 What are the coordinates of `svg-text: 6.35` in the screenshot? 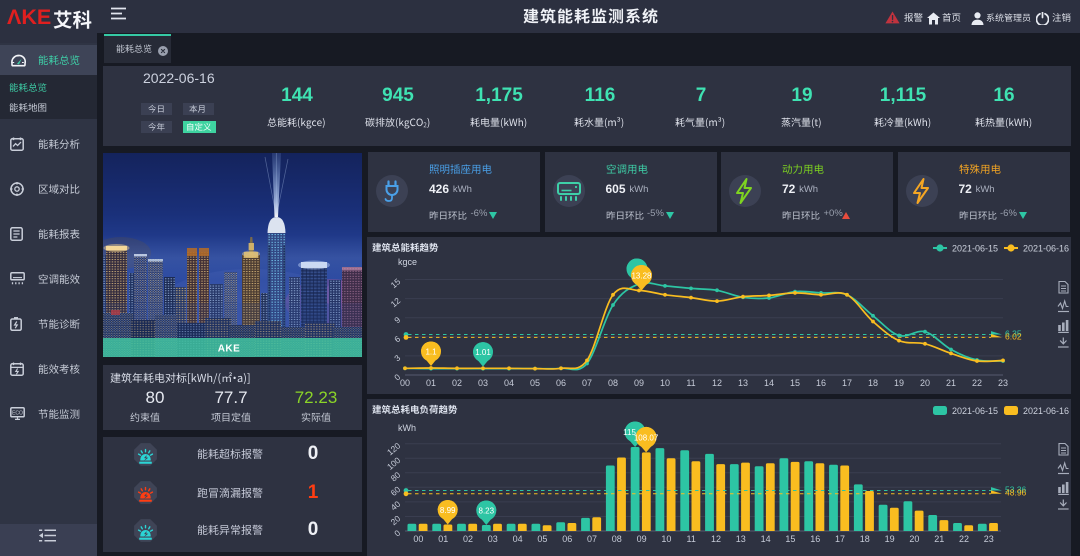 It's located at (1013, 334).